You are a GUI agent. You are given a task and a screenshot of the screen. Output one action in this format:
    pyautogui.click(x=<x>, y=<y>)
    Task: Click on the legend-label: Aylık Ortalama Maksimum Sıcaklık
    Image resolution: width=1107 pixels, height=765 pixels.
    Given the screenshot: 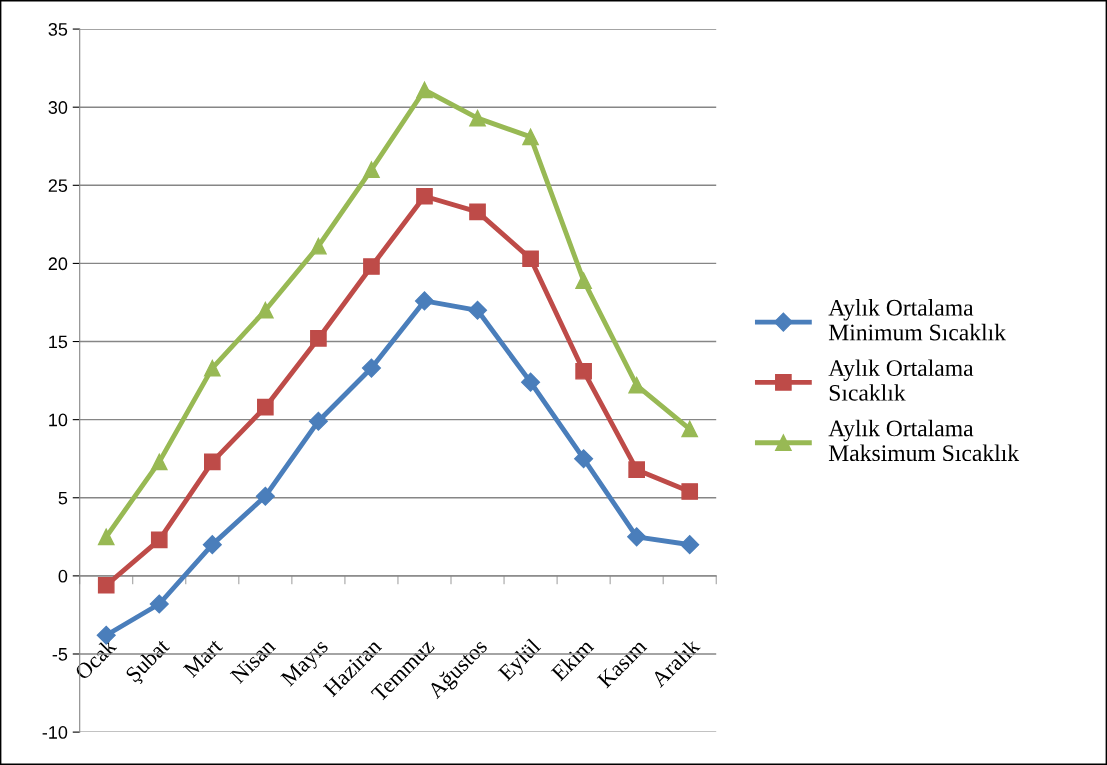 What is the action you would take?
    pyautogui.click(x=924, y=440)
    